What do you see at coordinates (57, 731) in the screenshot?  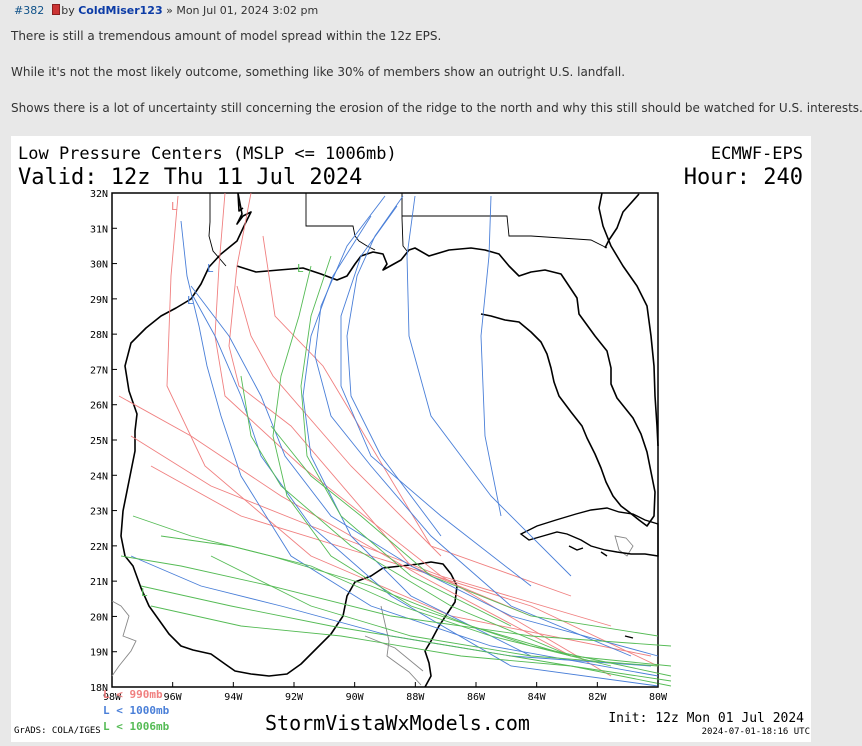 I see `grads-label: GrADS: COLA/IGES` at bounding box center [57, 731].